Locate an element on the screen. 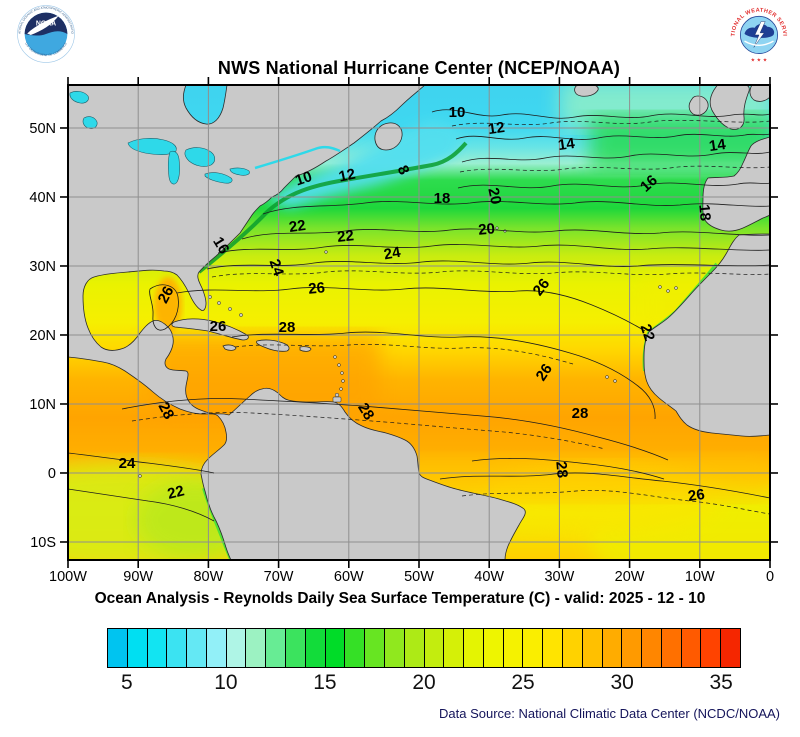 The image size is (800, 737). lake-winnipeg is located at coordinates (79, 97).